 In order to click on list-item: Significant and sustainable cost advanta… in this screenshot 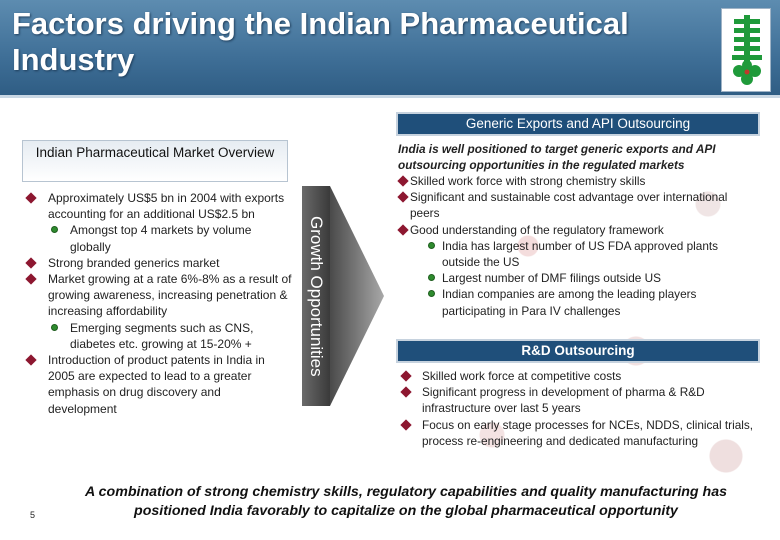, I will do `click(577, 205)`.